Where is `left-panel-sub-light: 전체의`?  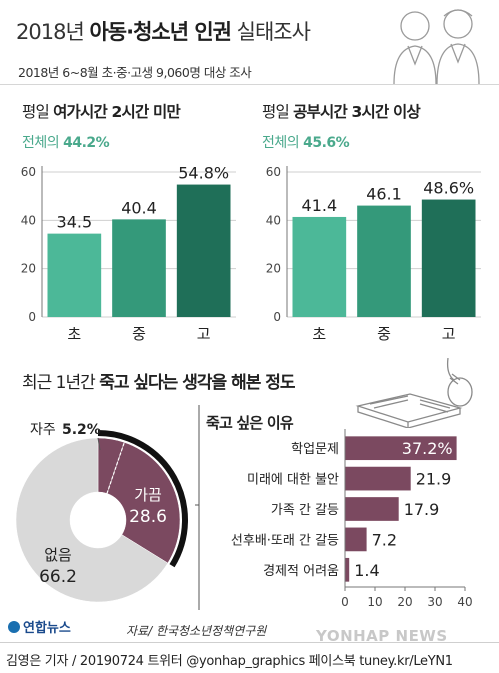
left-panel-sub-light: 전체의 is located at coordinates (43, 143).